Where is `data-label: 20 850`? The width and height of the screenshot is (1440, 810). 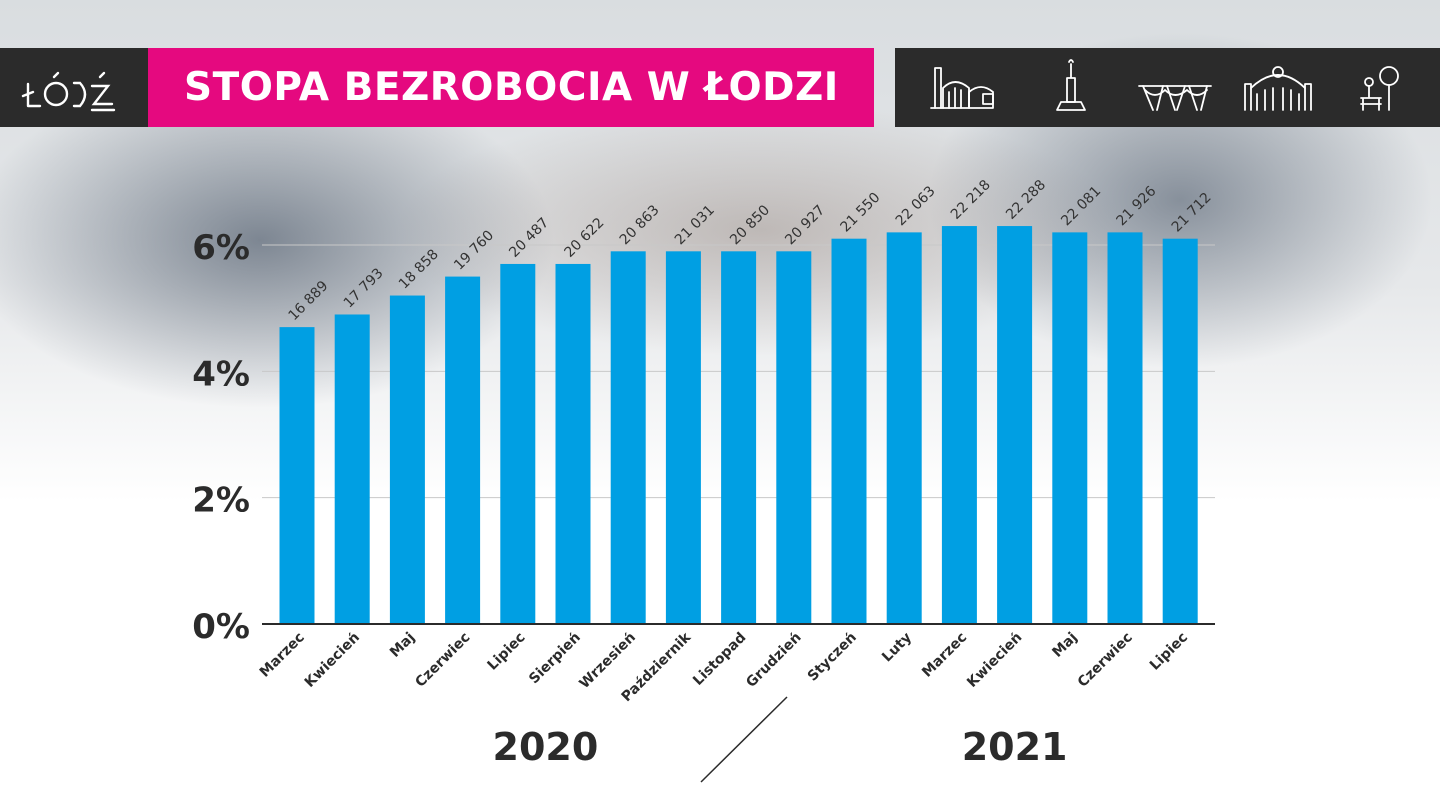
data-label: 20 850 is located at coordinates (750, 225).